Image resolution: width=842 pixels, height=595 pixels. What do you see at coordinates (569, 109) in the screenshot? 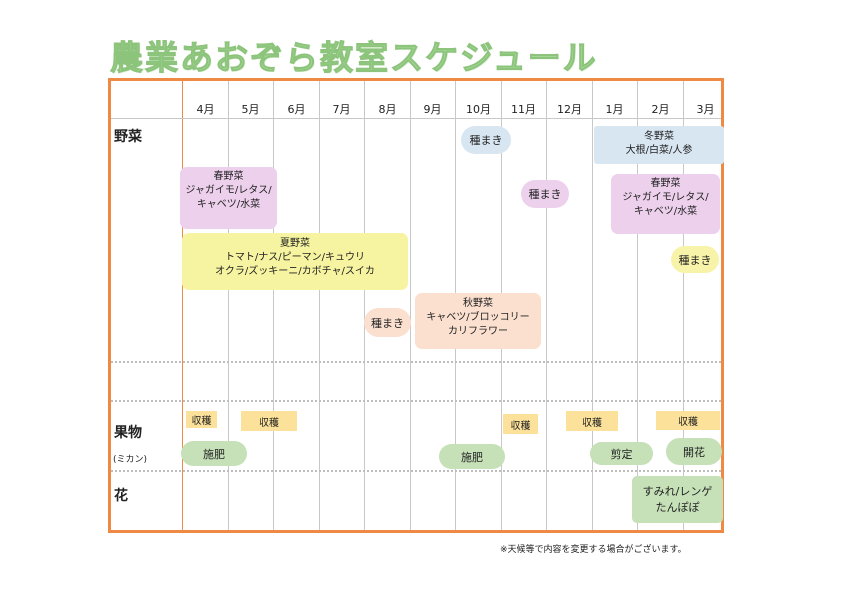
I see `month-label: 12月` at bounding box center [569, 109].